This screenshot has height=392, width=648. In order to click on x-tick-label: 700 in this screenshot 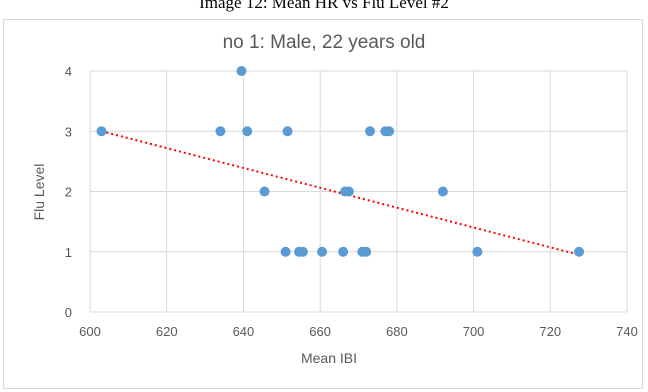, I will do `click(474, 331)`.